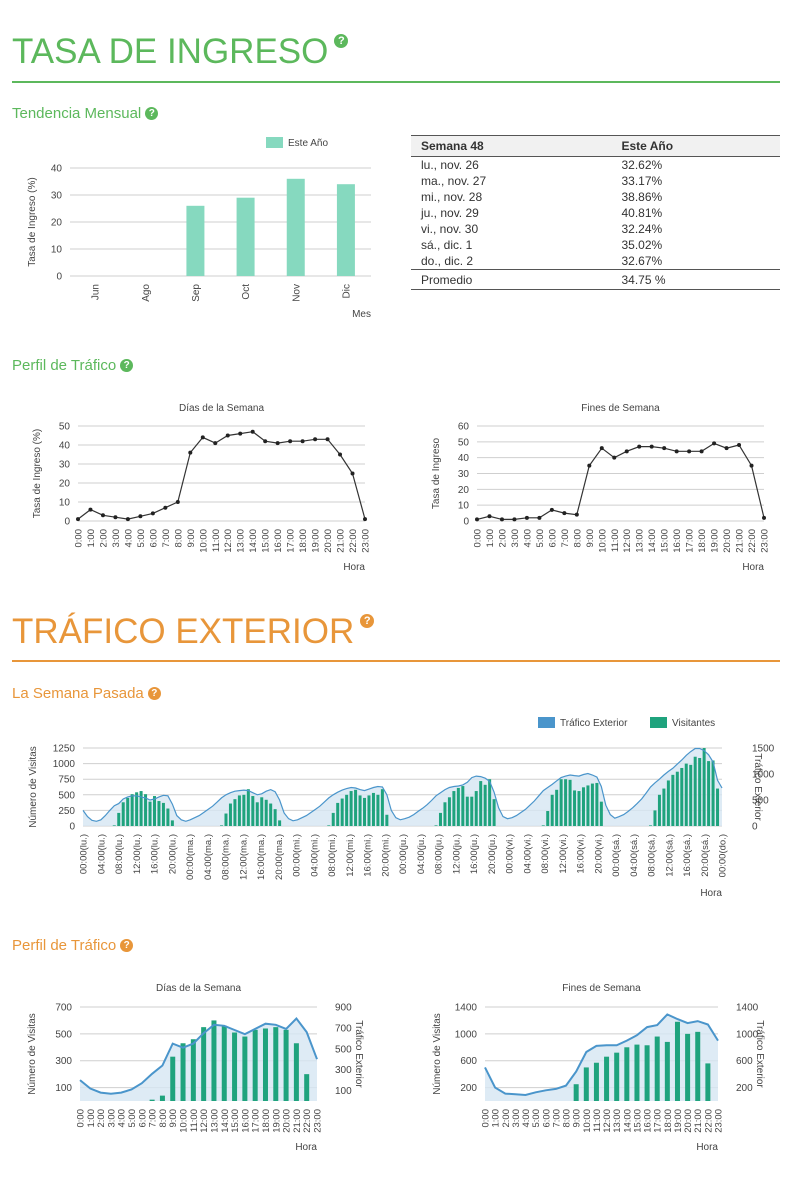 The width and height of the screenshot is (790, 1192). I want to click on y-tick-label: 50, so click(65, 427).